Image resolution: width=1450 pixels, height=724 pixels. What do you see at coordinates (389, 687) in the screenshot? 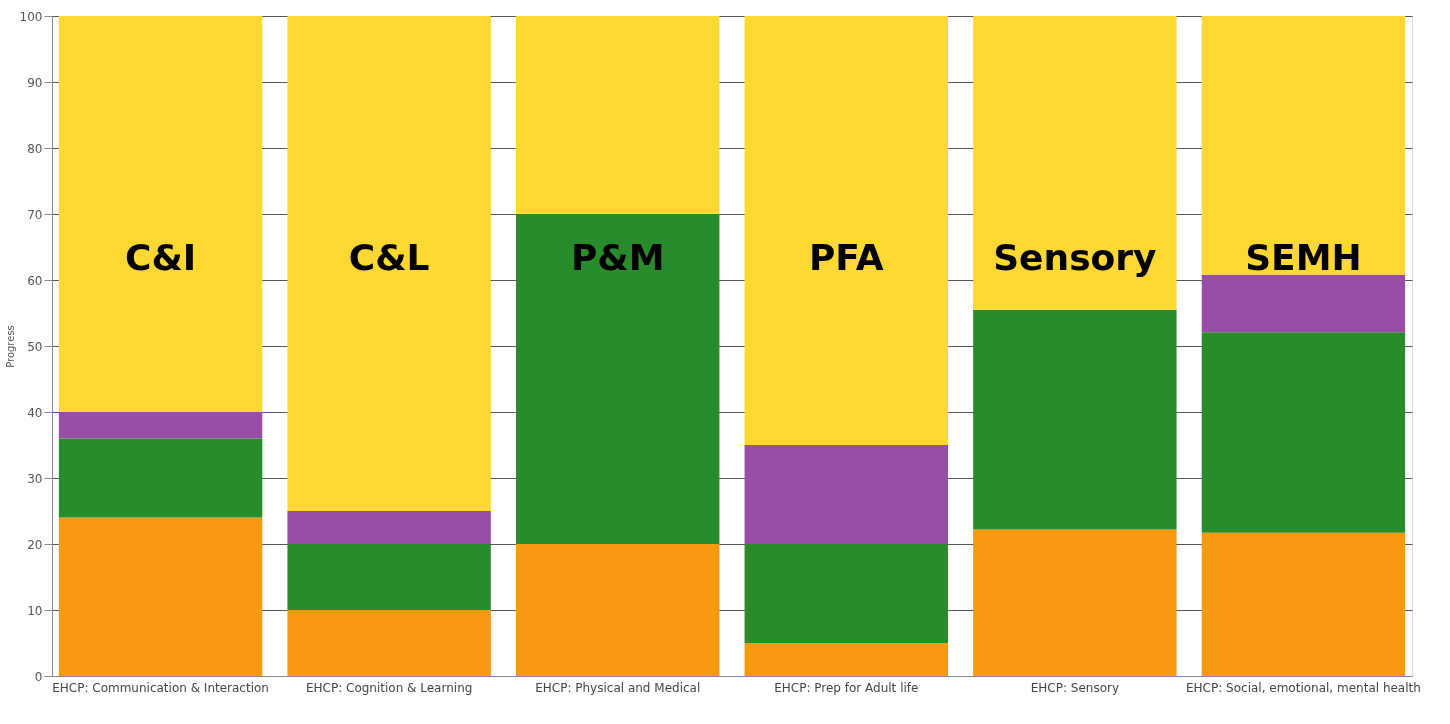
I see `x-tick-label: EHCP: Cognition & Learning` at bounding box center [389, 687].